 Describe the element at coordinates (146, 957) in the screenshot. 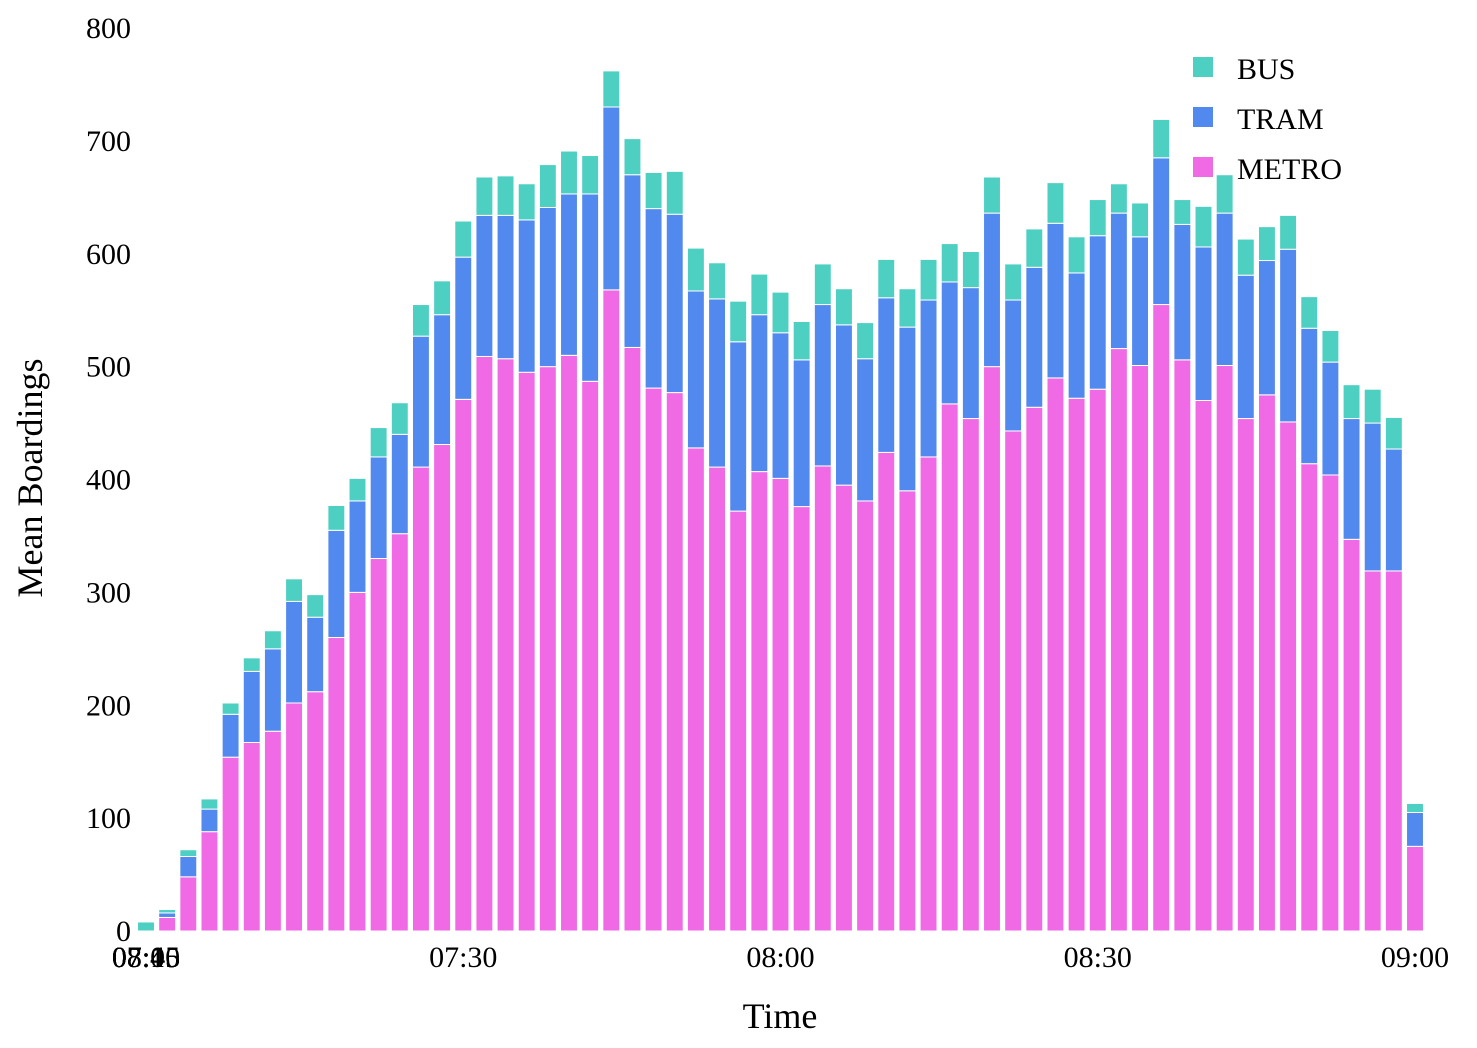

I see `x-tick-label: 08:45` at that location.